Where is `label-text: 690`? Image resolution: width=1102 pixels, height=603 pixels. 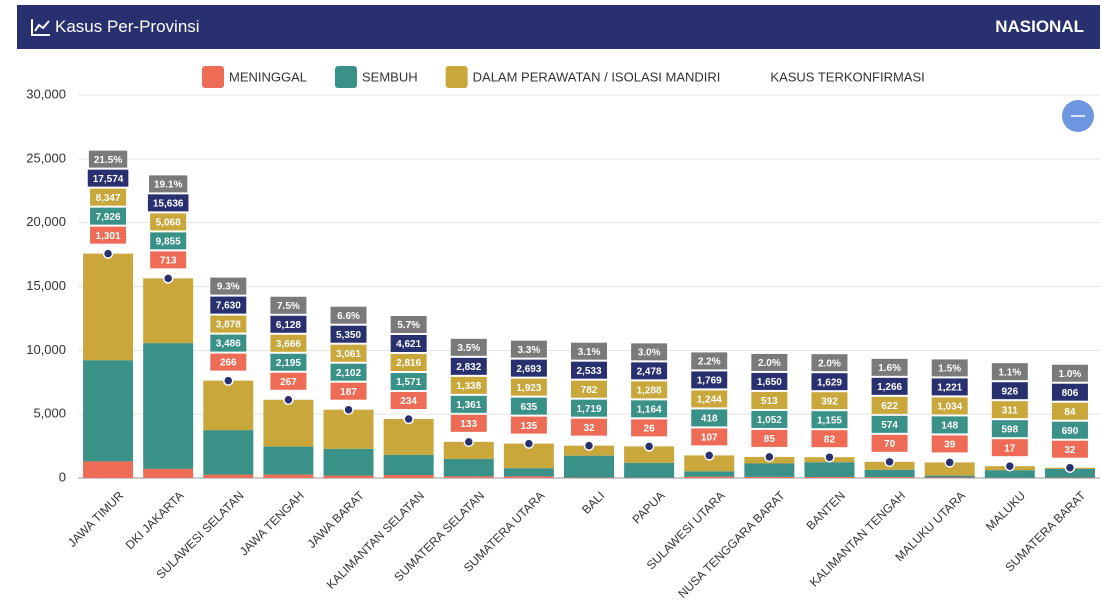
label-text: 690 is located at coordinates (1070, 431).